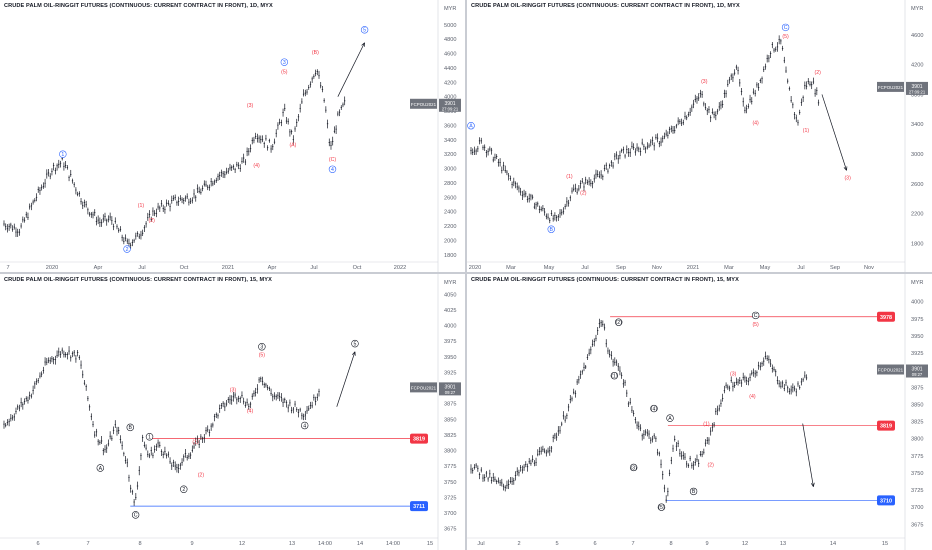 The width and height of the screenshot is (932, 550). Describe the element at coordinates (191, 544) in the screenshot. I see `x-tick-label: 9` at that location.